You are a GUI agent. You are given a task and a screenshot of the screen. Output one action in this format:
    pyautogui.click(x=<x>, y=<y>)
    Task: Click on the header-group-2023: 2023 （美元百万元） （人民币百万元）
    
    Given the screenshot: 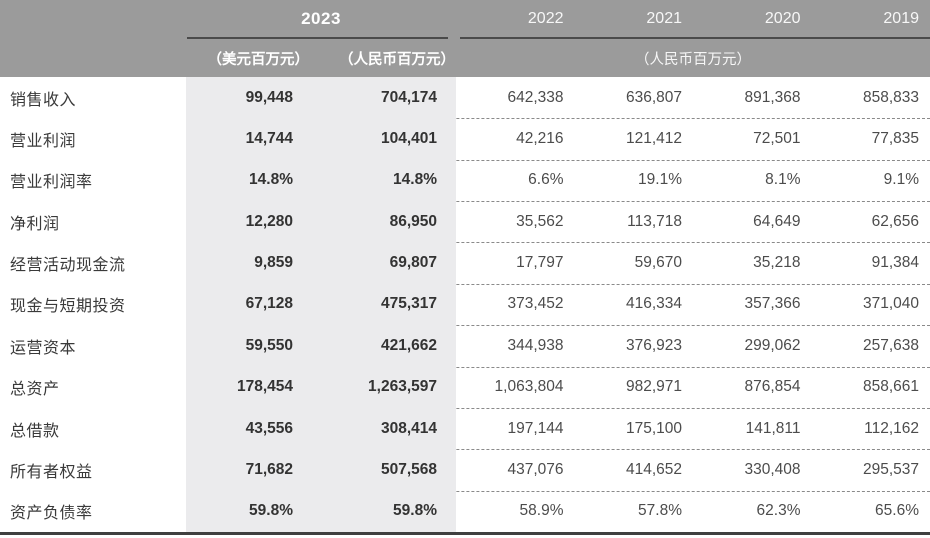 What is the action you would take?
    pyautogui.click(x=321, y=38)
    